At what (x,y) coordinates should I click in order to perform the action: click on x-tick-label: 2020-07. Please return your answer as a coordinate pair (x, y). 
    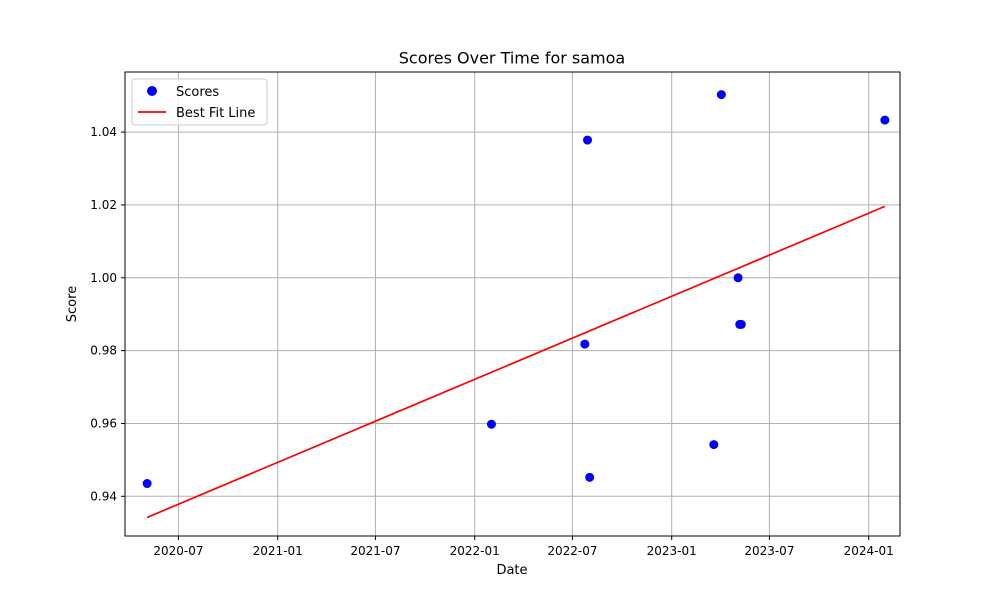
    Looking at the image, I should click on (178, 551).